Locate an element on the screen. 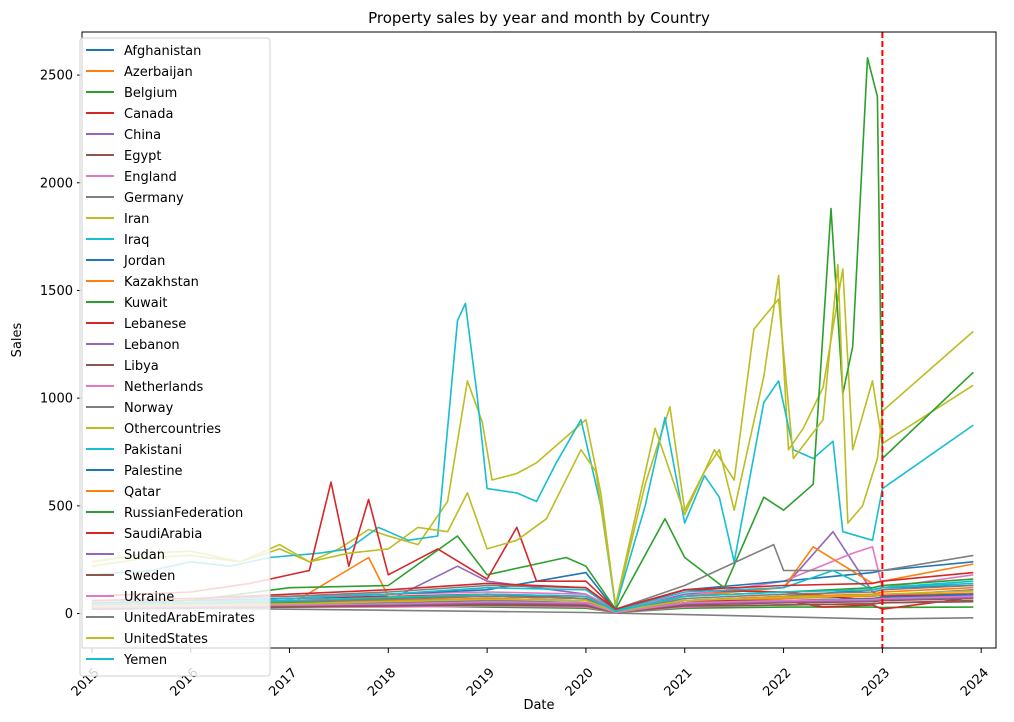 The width and height of the screenshot is (1014, 722). series-line-Ukraine is located at coordinates (532, 604).